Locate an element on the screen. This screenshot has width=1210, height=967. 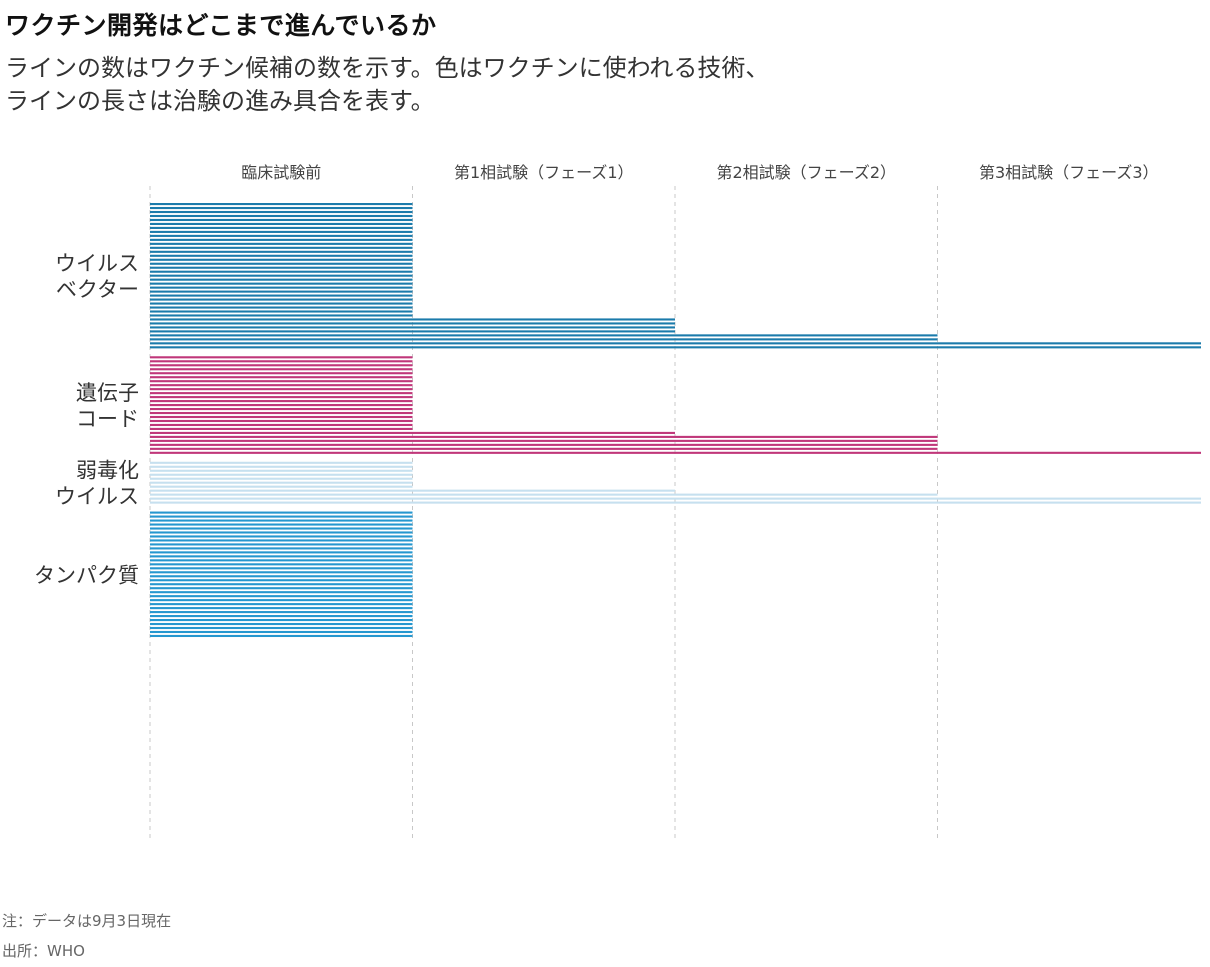
group-label: 弱毒化 is located at coordinates (107, 471).